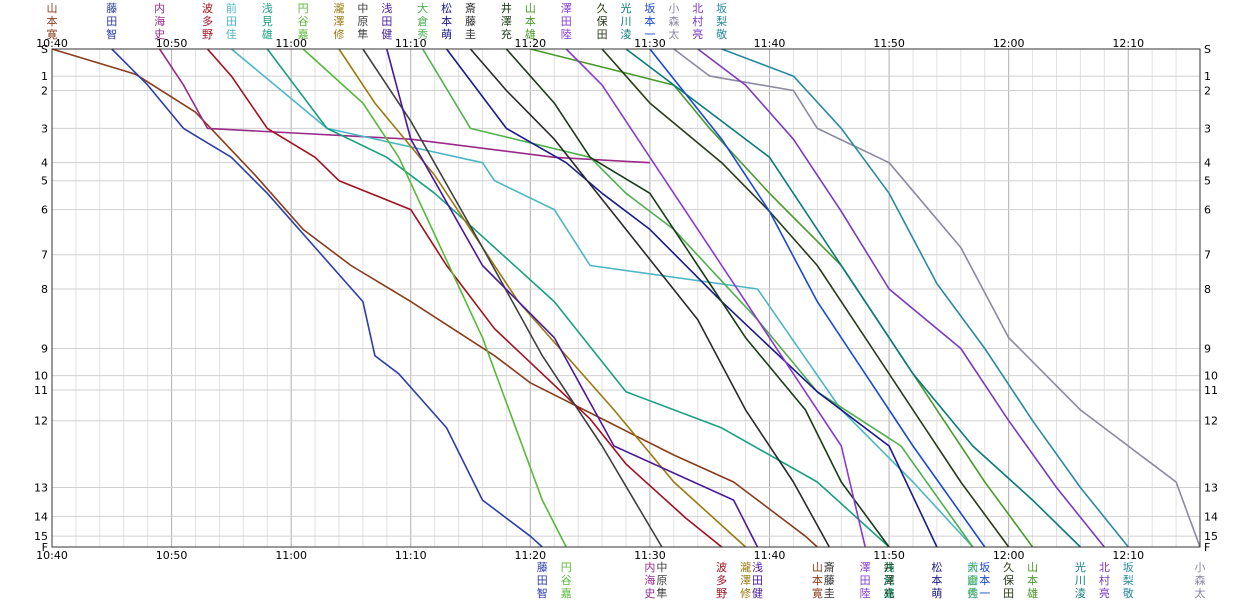 This screenshot has height=600, width=1253. What do you see at coordinates (1128, 580) in the screenshot?
I see `series-bottom-label: 梨` at bounding box center [1128, 580].